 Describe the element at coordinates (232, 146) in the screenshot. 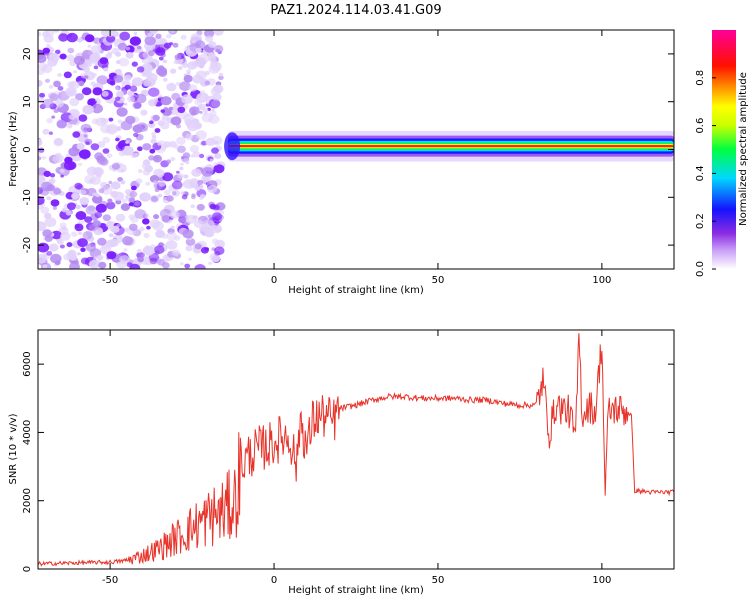

I see `signal-onset` at that location.